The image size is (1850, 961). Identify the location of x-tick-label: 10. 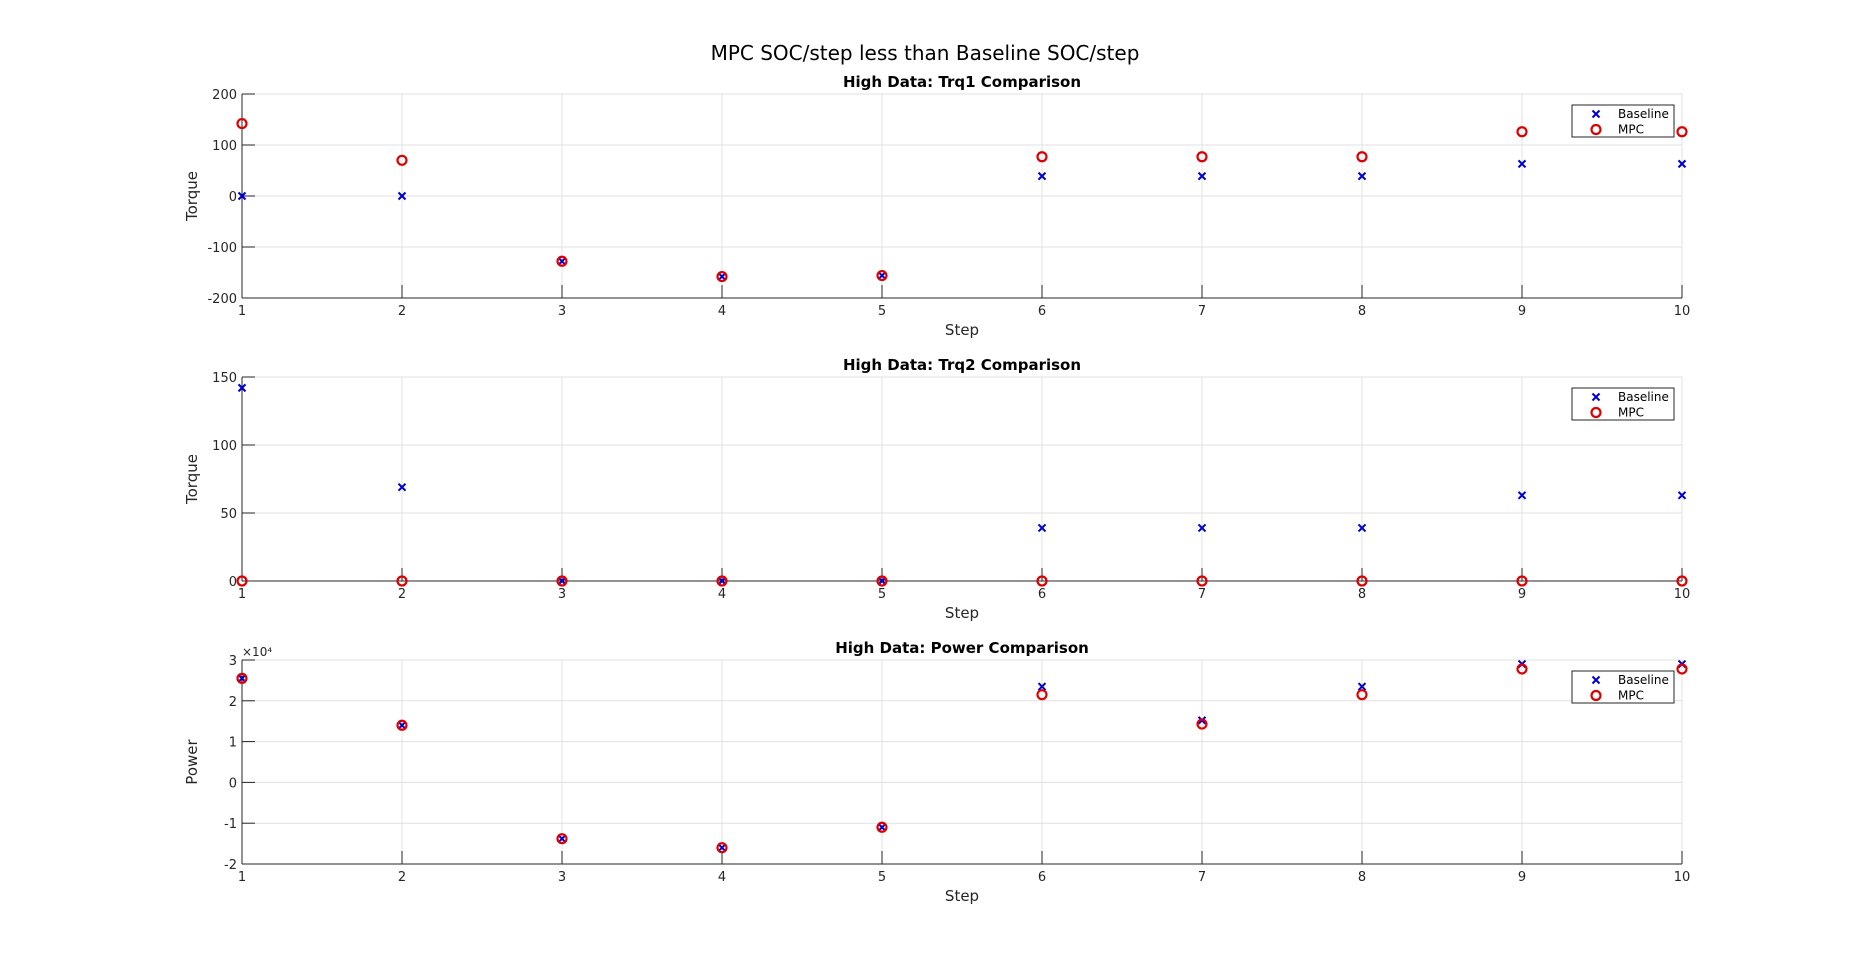
(1682, 311).